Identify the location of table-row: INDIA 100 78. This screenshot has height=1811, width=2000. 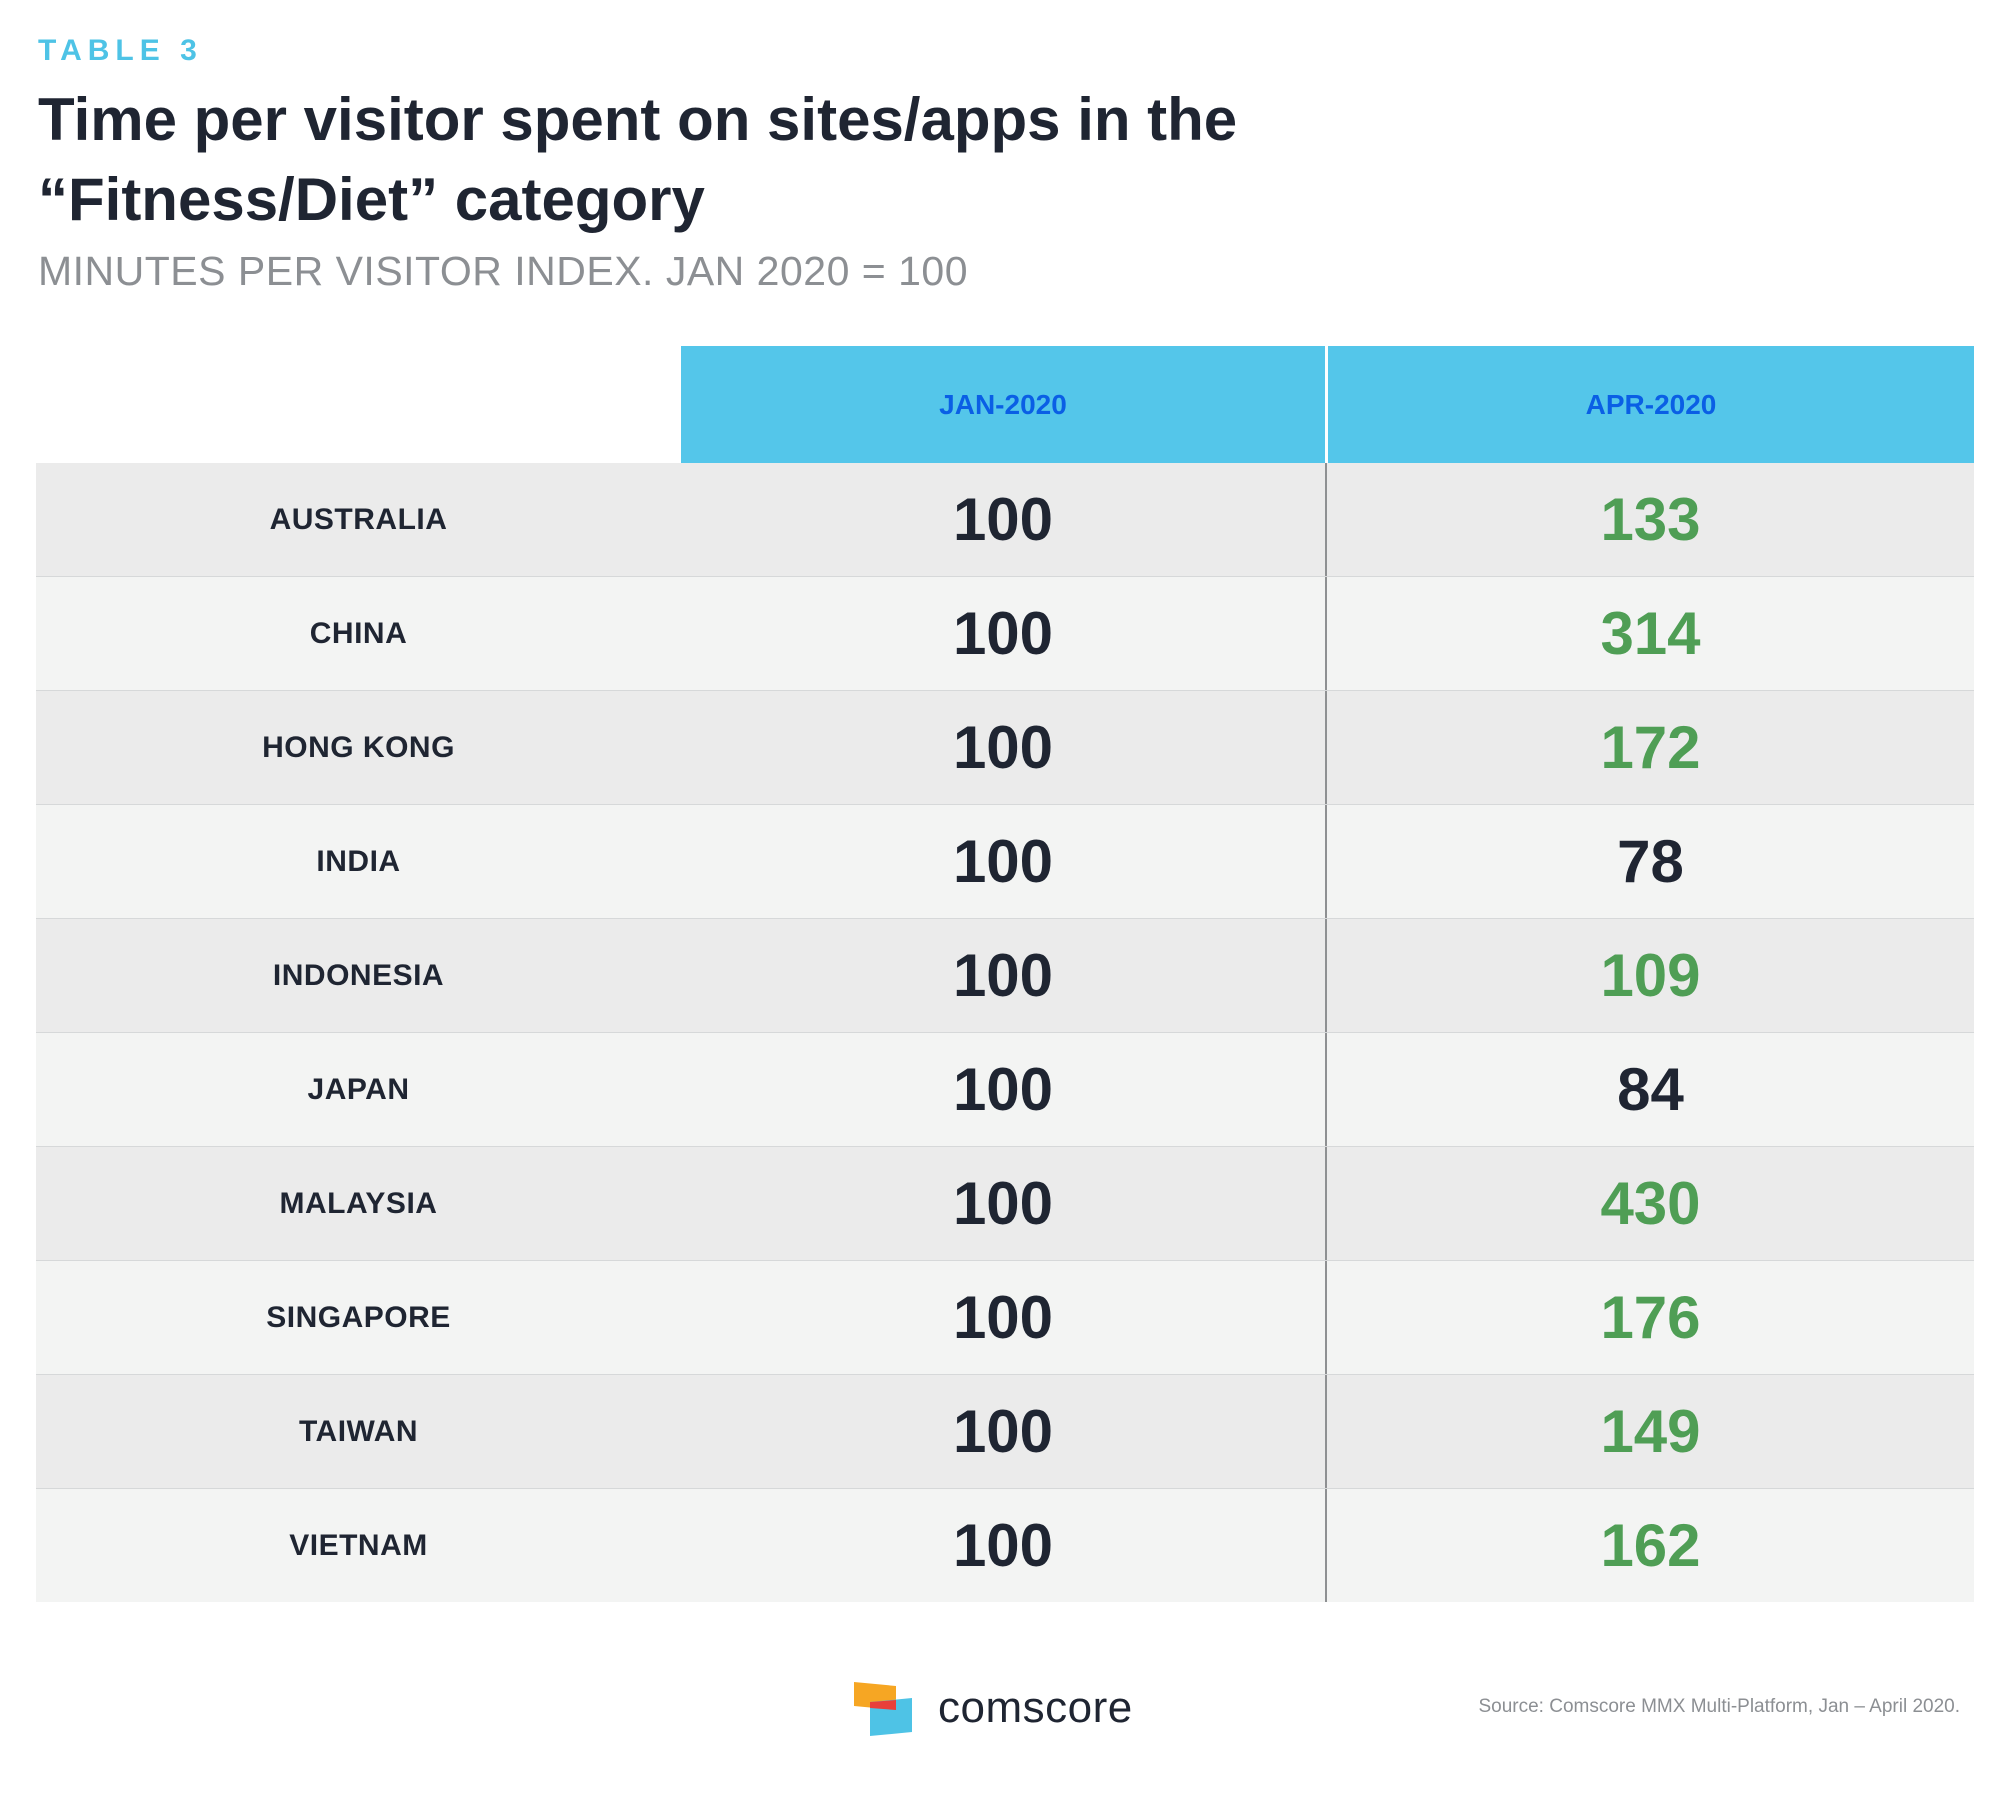
(1005, 861).